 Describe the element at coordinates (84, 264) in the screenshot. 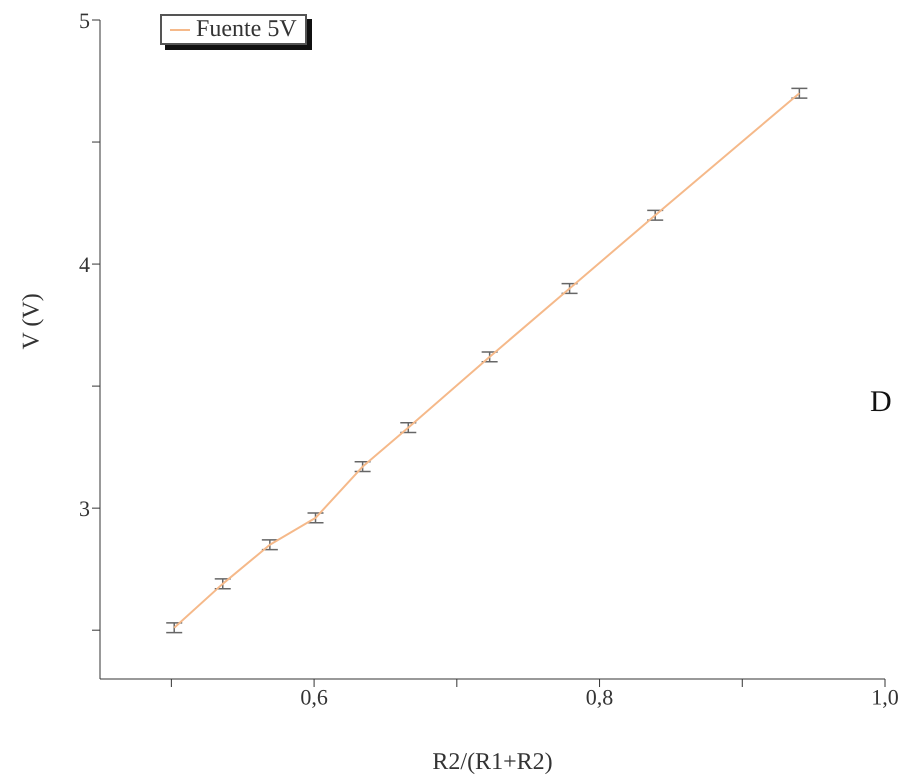

I see `y-tick-label: 4` at that location.